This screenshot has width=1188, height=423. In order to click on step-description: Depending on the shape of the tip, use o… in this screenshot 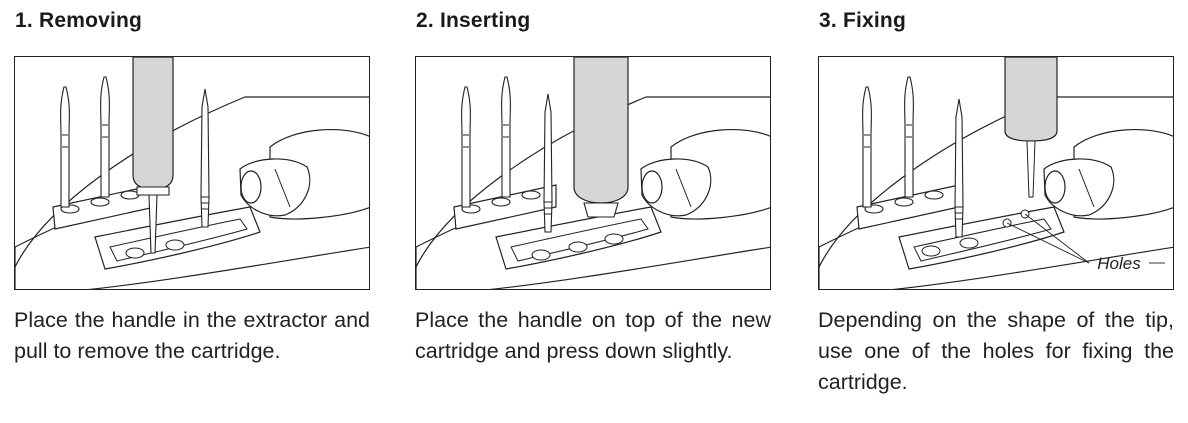, I will do `click(996, 351)`.